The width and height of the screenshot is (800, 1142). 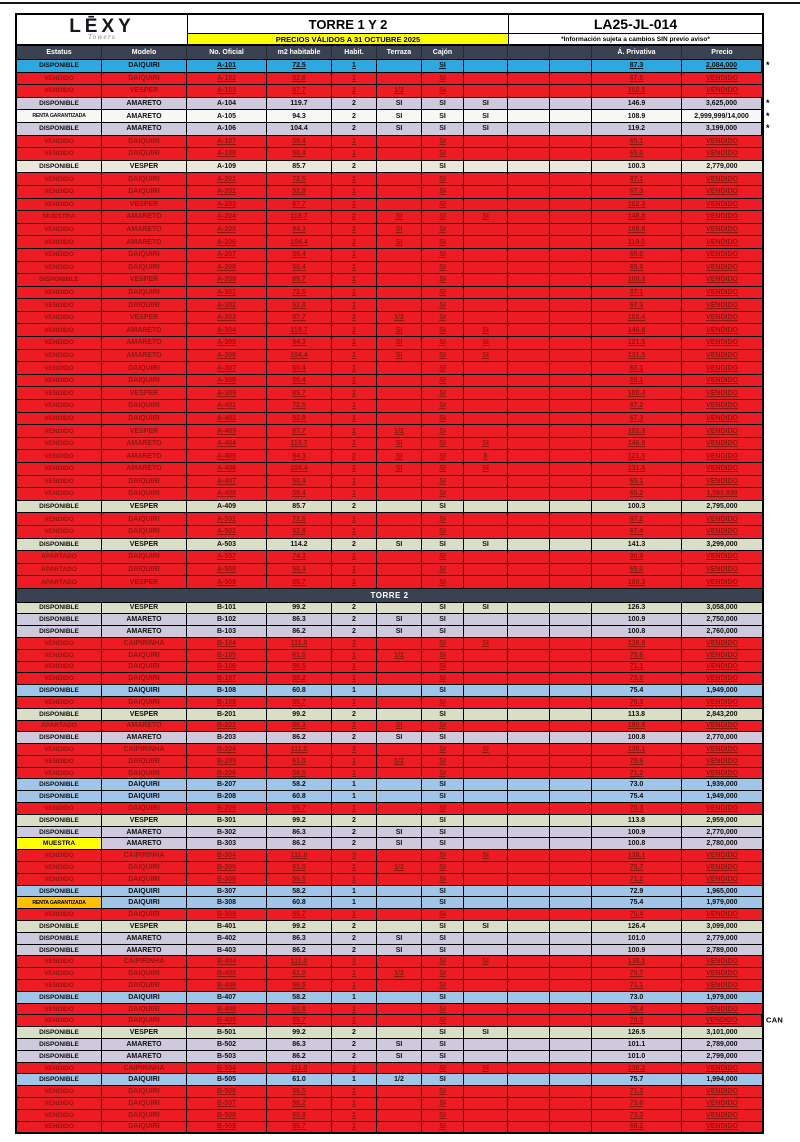 What do you see at coordinates (144, 926) in the screenshot?
I see `cell-modelo: VESPER` at bounding box center [144, 926].